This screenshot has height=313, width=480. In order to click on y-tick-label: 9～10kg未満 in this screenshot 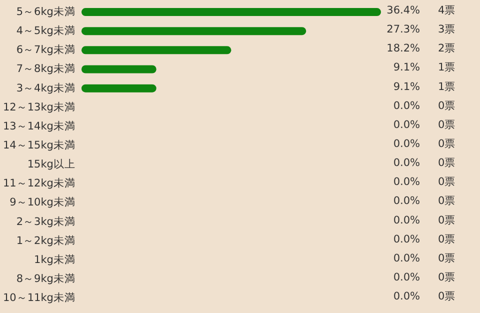, I will do `click(43, 202)`.